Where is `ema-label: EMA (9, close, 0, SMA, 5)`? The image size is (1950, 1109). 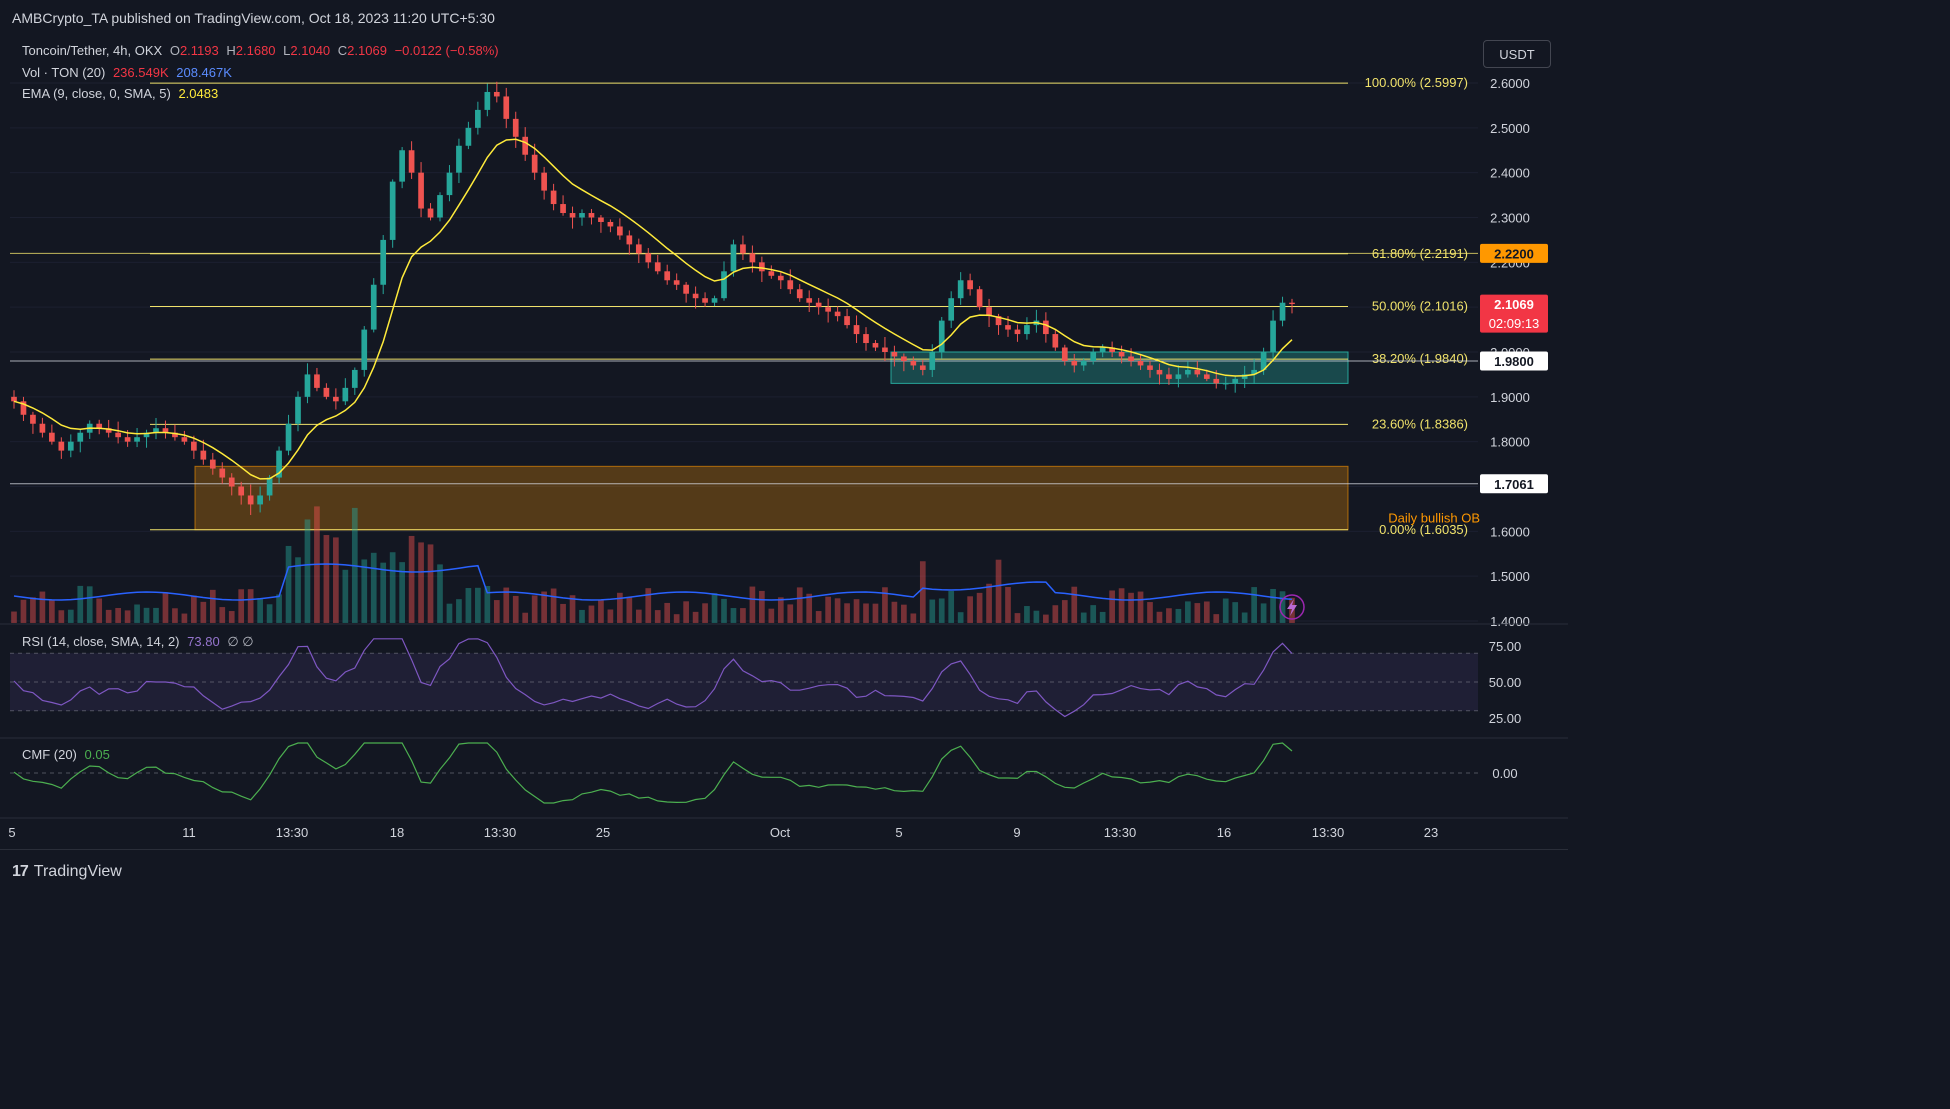
ema-label: EMA (9, close, 0, SMA, 5) is located at coordinates (96, 93).